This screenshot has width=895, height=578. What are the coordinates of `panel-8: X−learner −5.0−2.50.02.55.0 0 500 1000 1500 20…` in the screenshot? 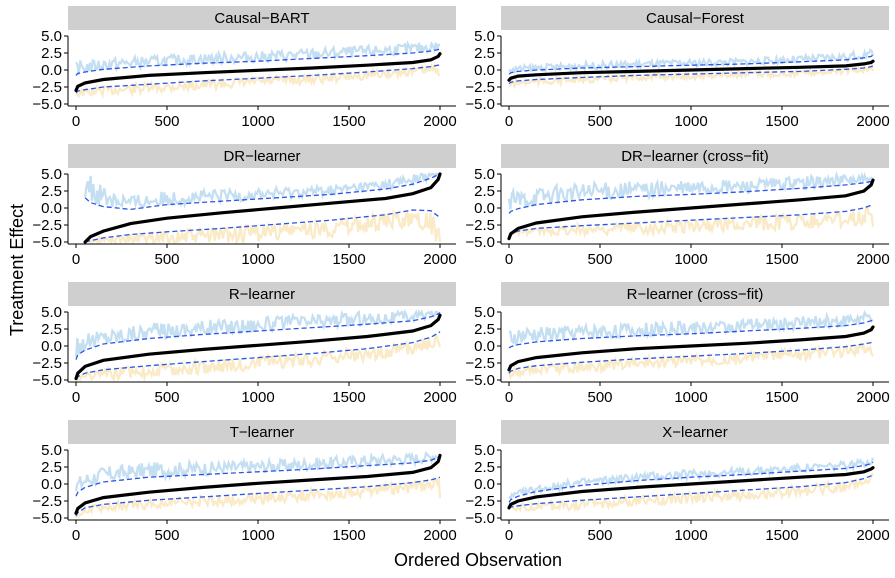 It's located at (677, 482).